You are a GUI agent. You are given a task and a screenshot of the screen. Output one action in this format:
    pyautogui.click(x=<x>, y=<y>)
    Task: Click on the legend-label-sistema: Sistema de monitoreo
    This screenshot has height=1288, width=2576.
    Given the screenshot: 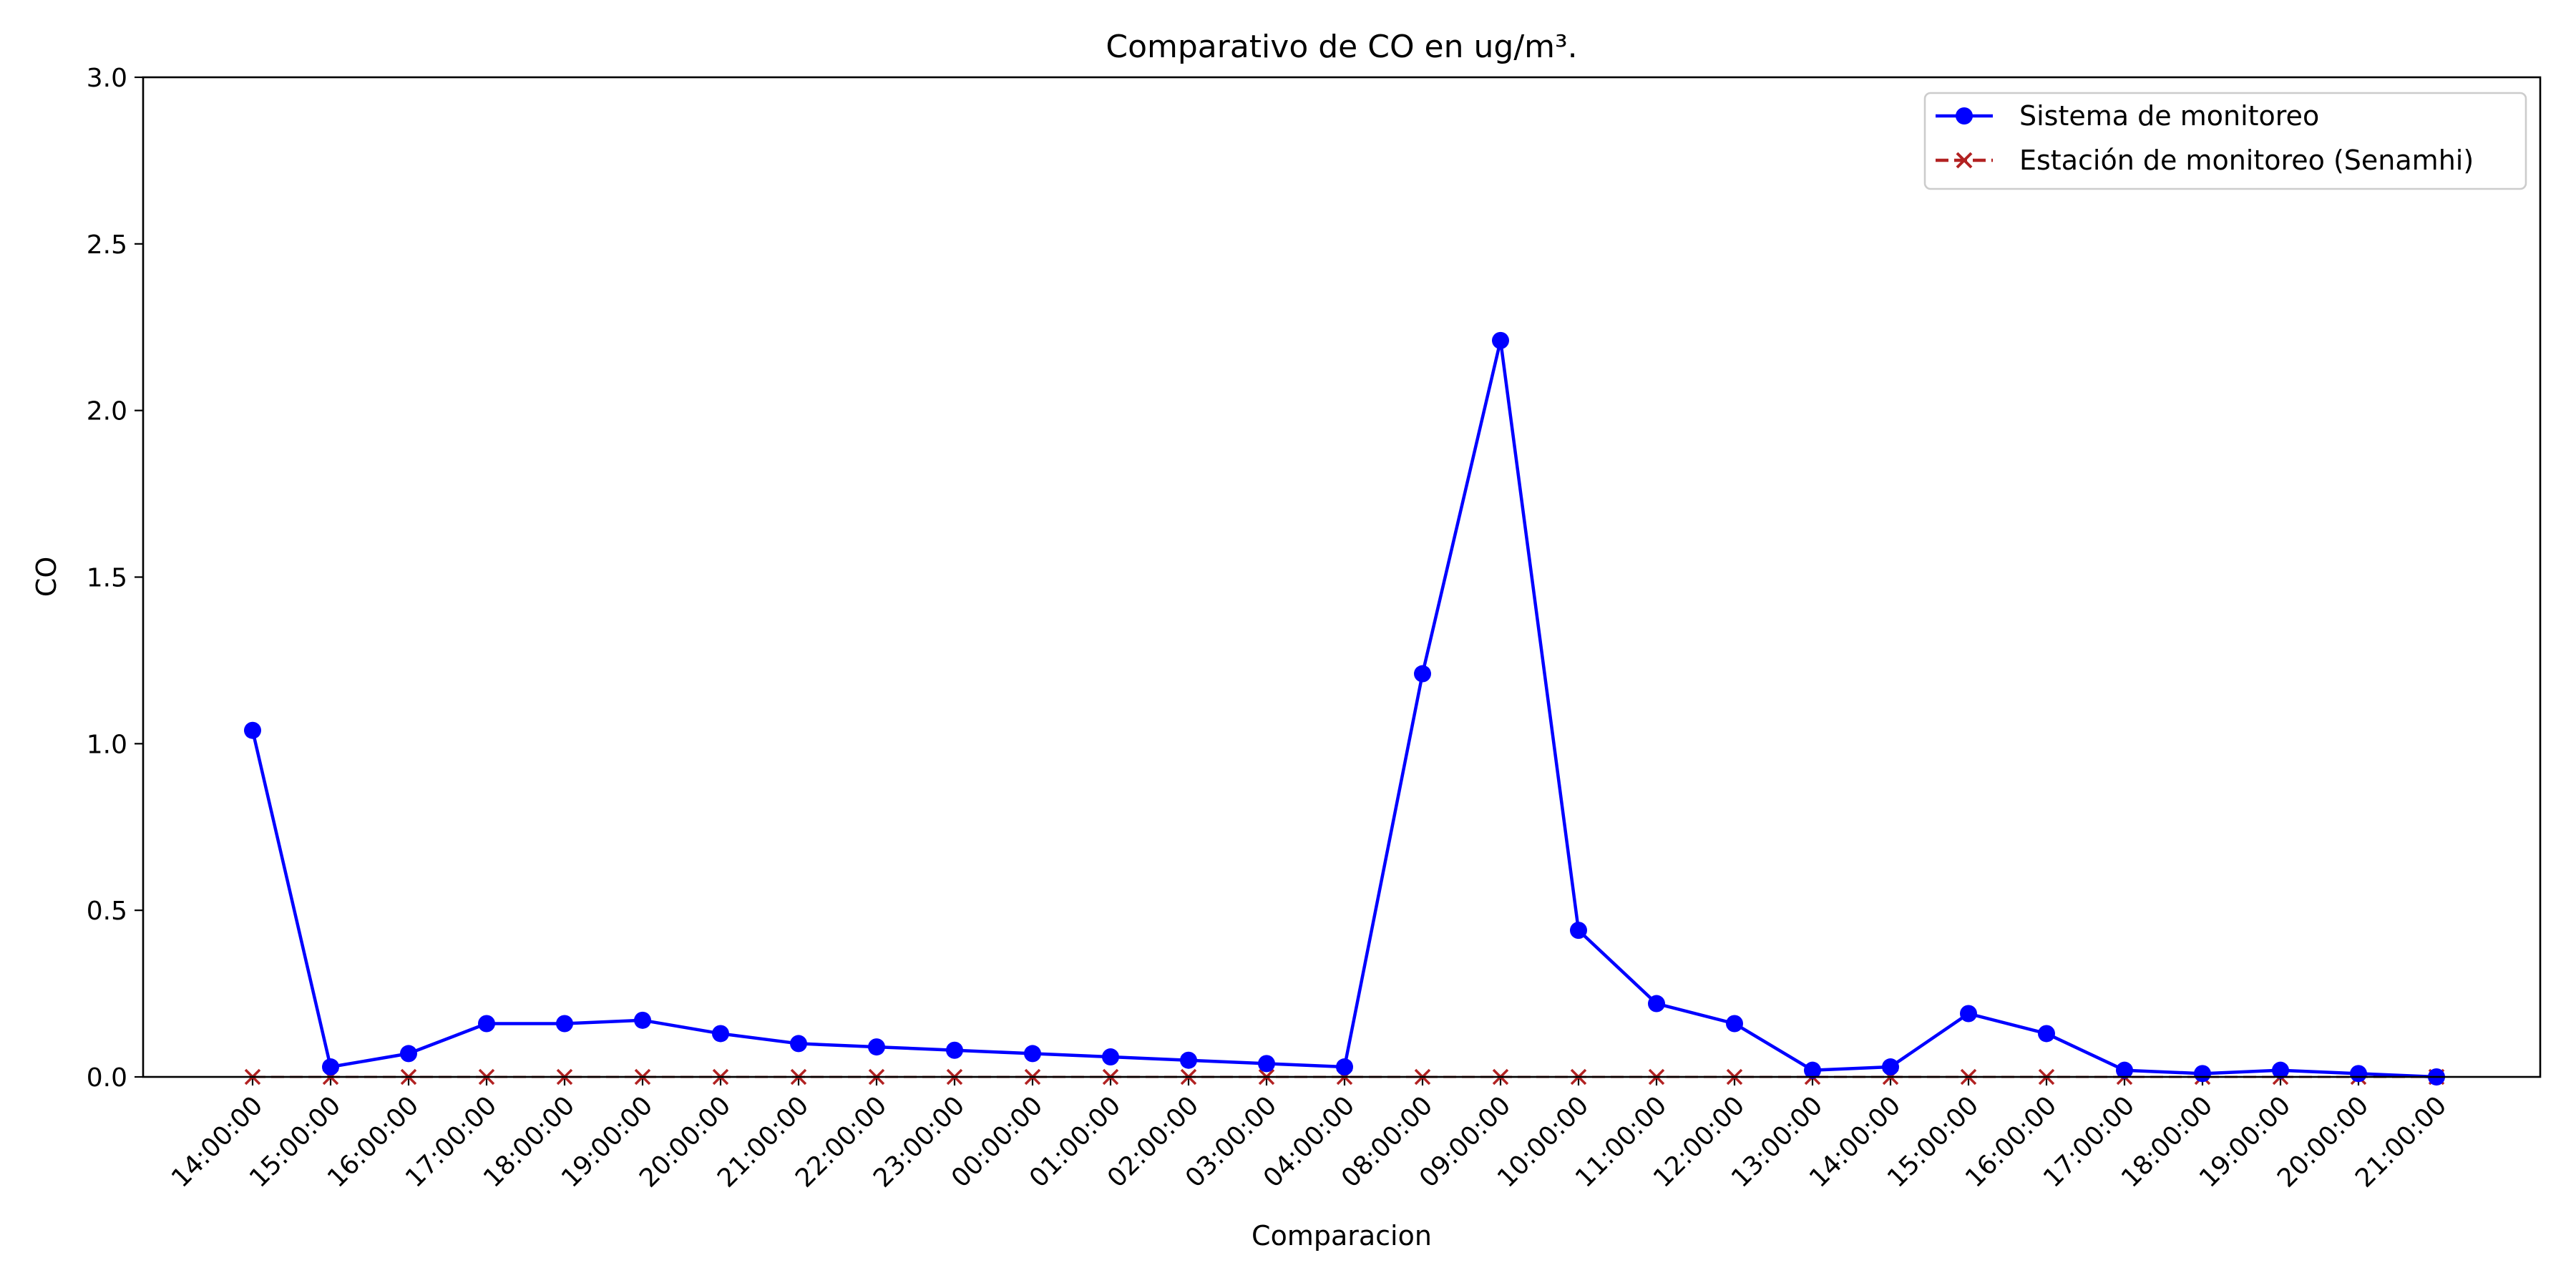 What is the action you would take?
    pyautogui.click(x=2169, y=116)
    